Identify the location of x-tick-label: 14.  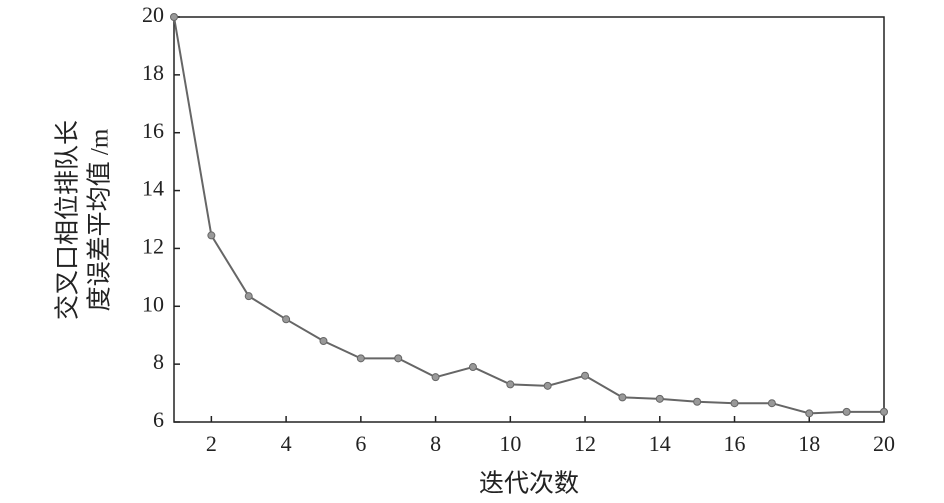
(660, 443).